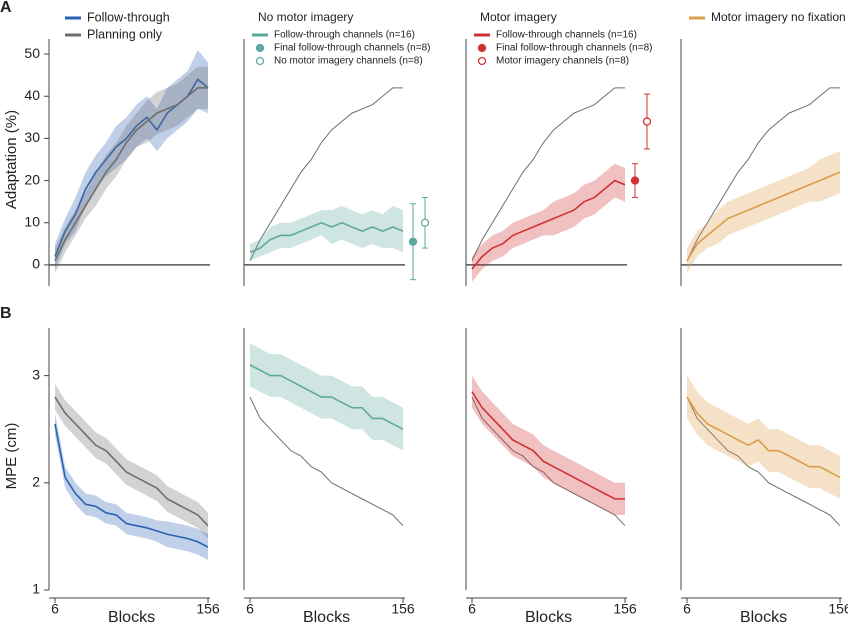  Describe the element at coordinates (32, 221) in the screenshot. I see `y-tick-label: 10` at that location.